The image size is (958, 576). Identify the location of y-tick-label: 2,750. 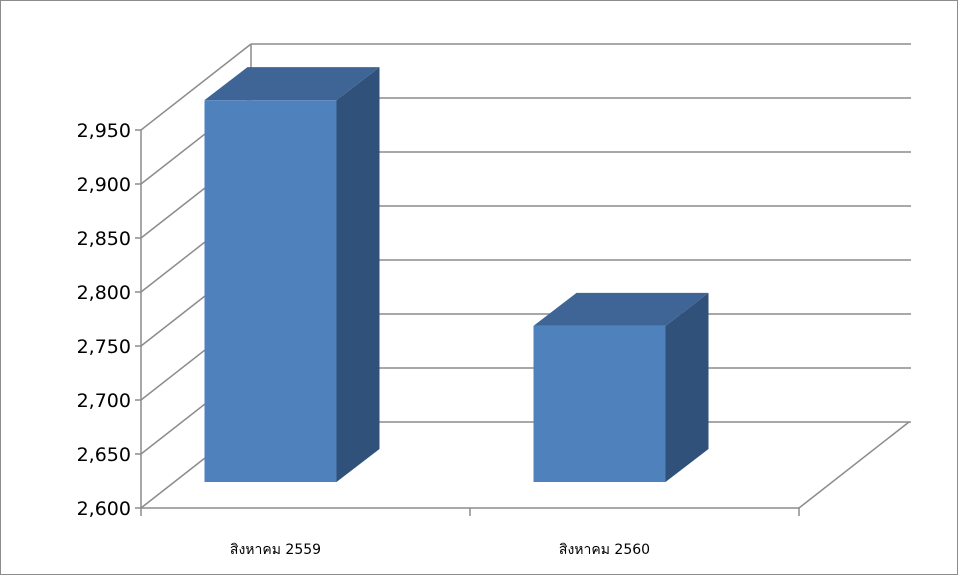
(104, 347).